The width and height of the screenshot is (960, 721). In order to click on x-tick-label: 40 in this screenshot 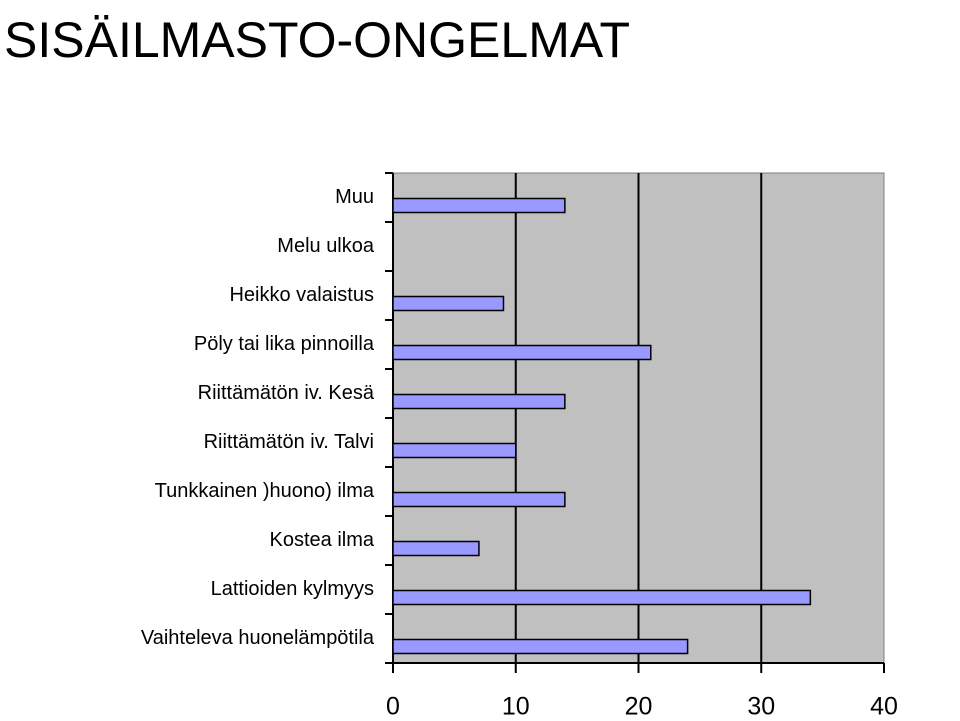, I will do `click(884, 707)`.